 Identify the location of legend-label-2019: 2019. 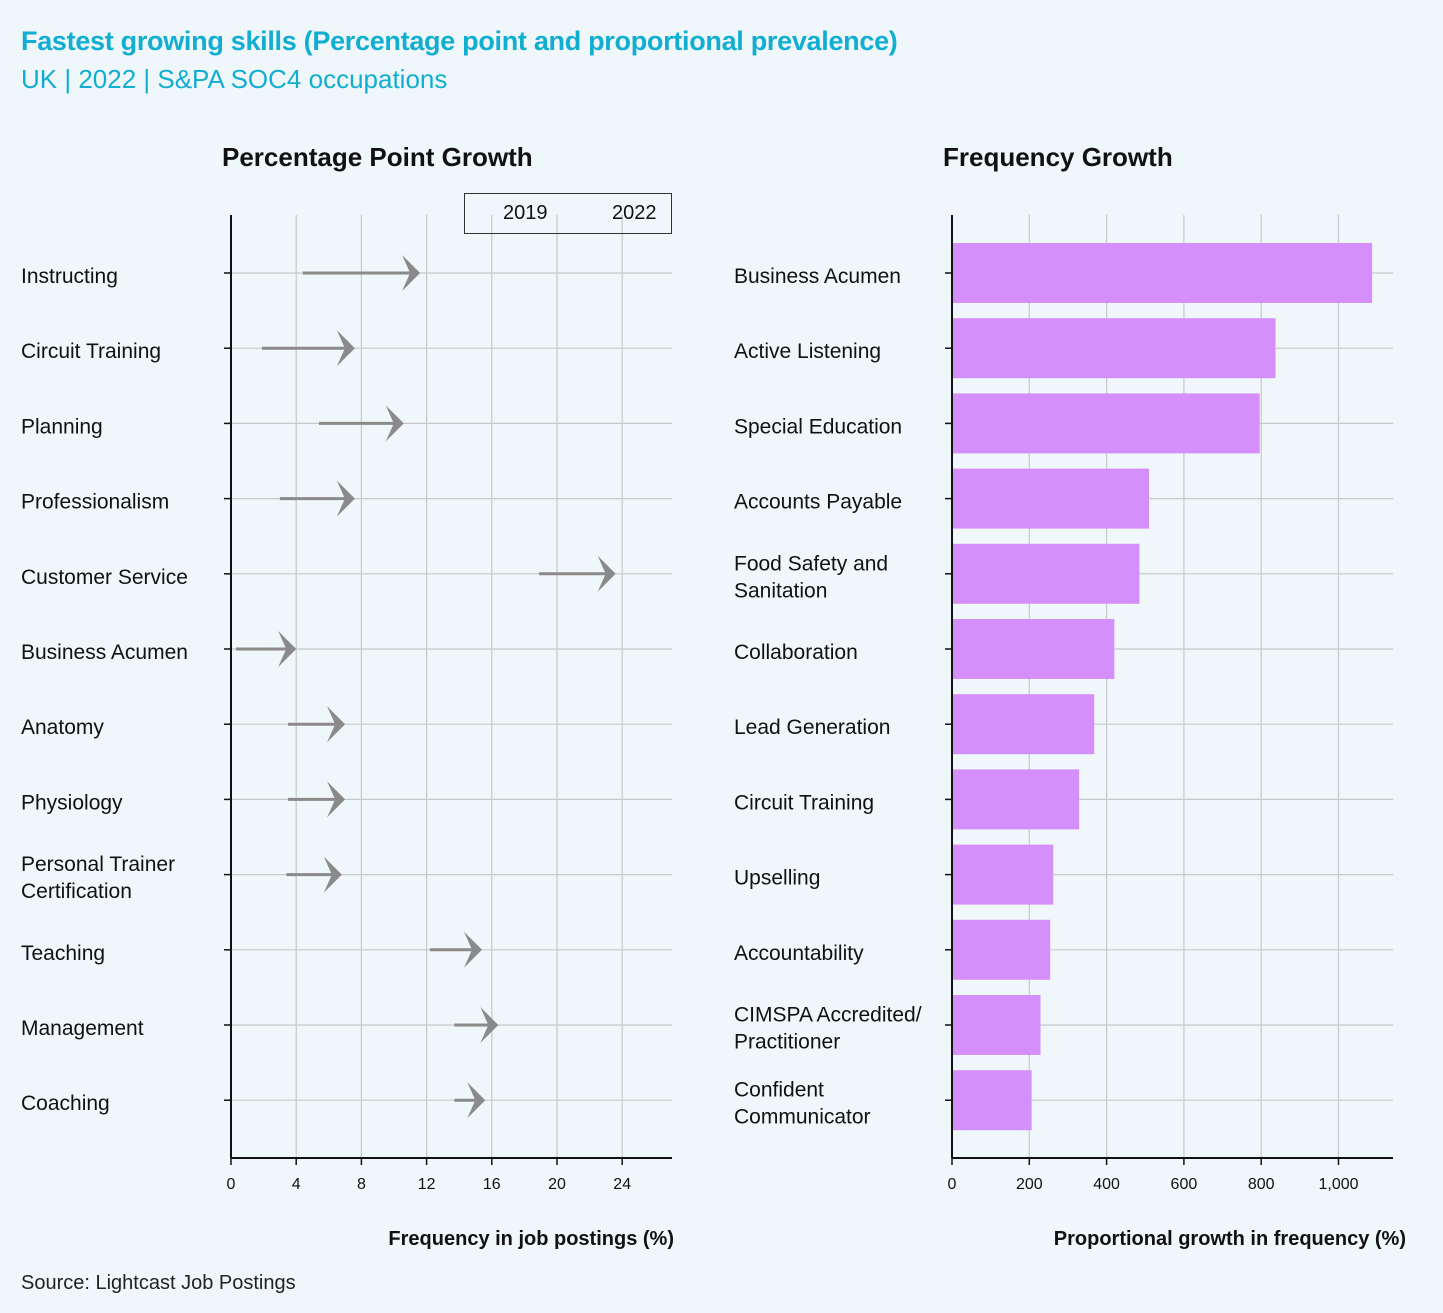
(525, 213).